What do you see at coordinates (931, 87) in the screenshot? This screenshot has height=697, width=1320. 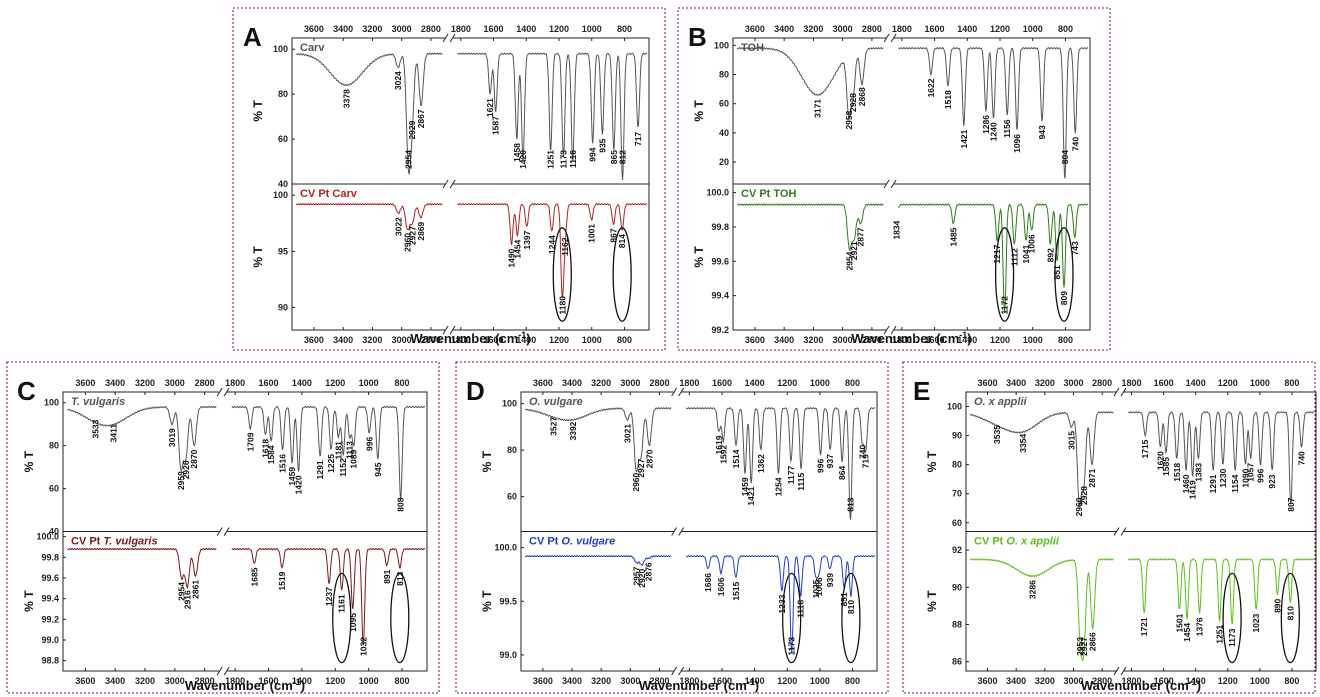 I see `peak-label: 1622` at bounding box center [931, 87].